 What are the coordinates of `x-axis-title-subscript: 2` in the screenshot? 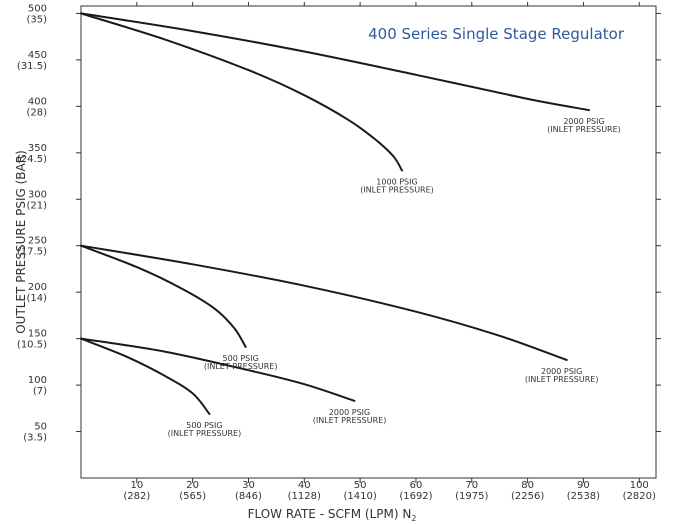 It's located at (413, 518).